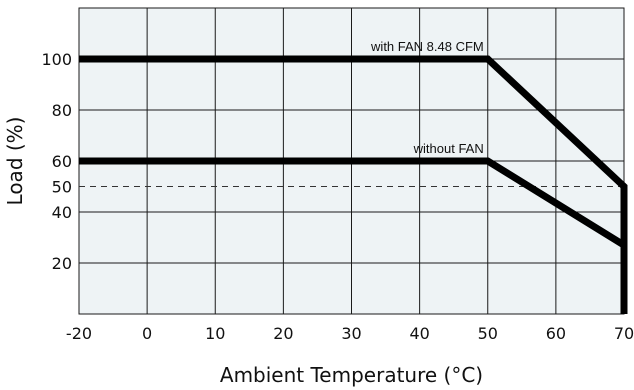 The width and height of the screenshot is (634, 390). What do you see at coordinates (448, 148) in the screenshot?
I see `annotation-label: without FAN` at bounding box center [448, 148].